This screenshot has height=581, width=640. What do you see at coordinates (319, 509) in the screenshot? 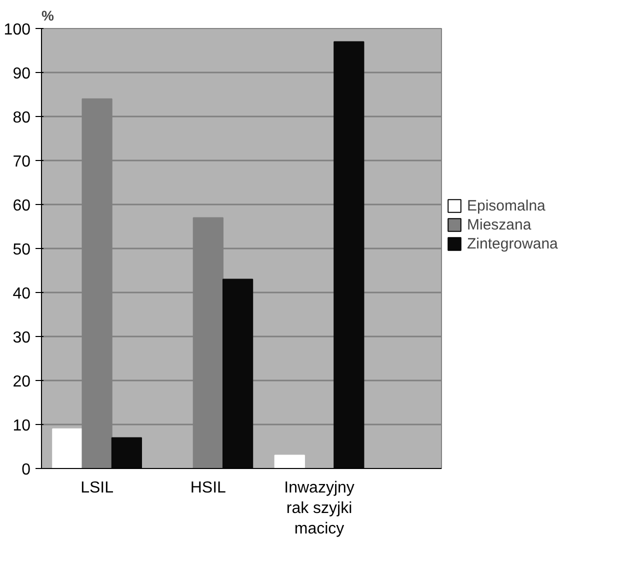
I see `x-tick-label: Inwazyjny rak szyjki macicy` at bounding box center [319, 509].